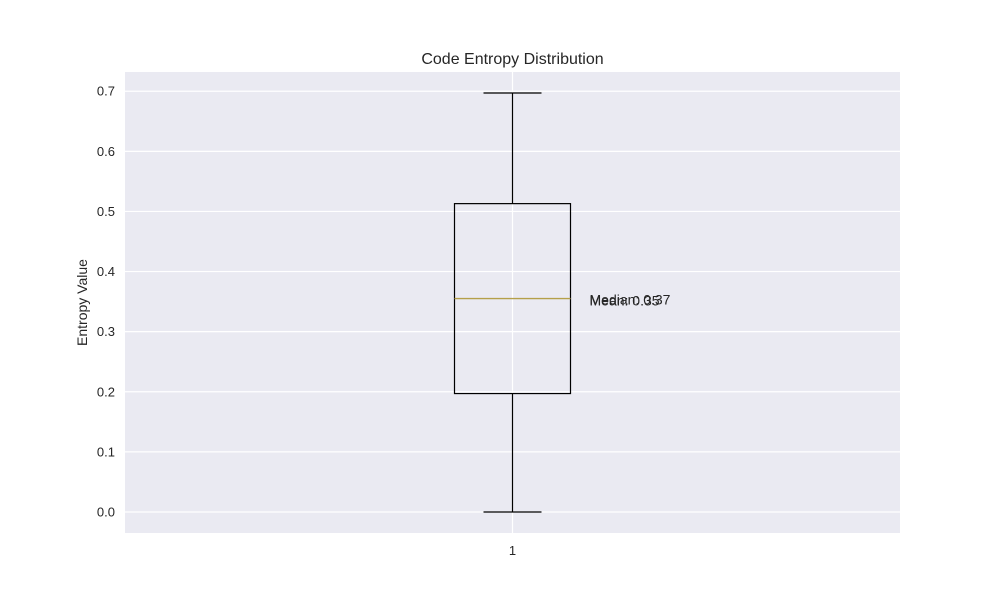 This screenshot has height=600, width=1000. What do you see at coordinates (106, 211) in the screenshot?
I see `y-tick-label: 0.5` at bounding box center [106, 211].